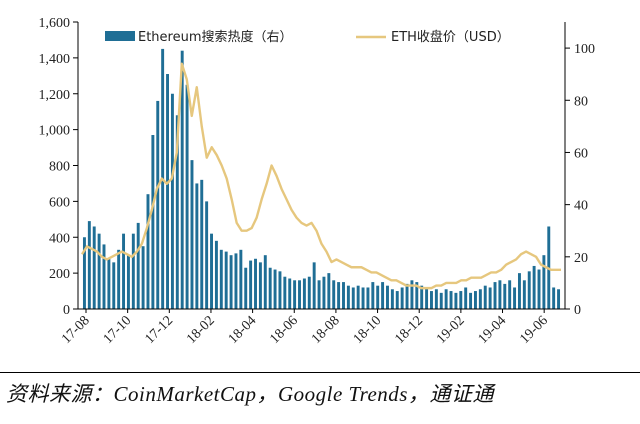 Image resolution: width=640 pixels, height=424 pixels. I want to click on x-tick-label: 18-06, so click(284, 330).